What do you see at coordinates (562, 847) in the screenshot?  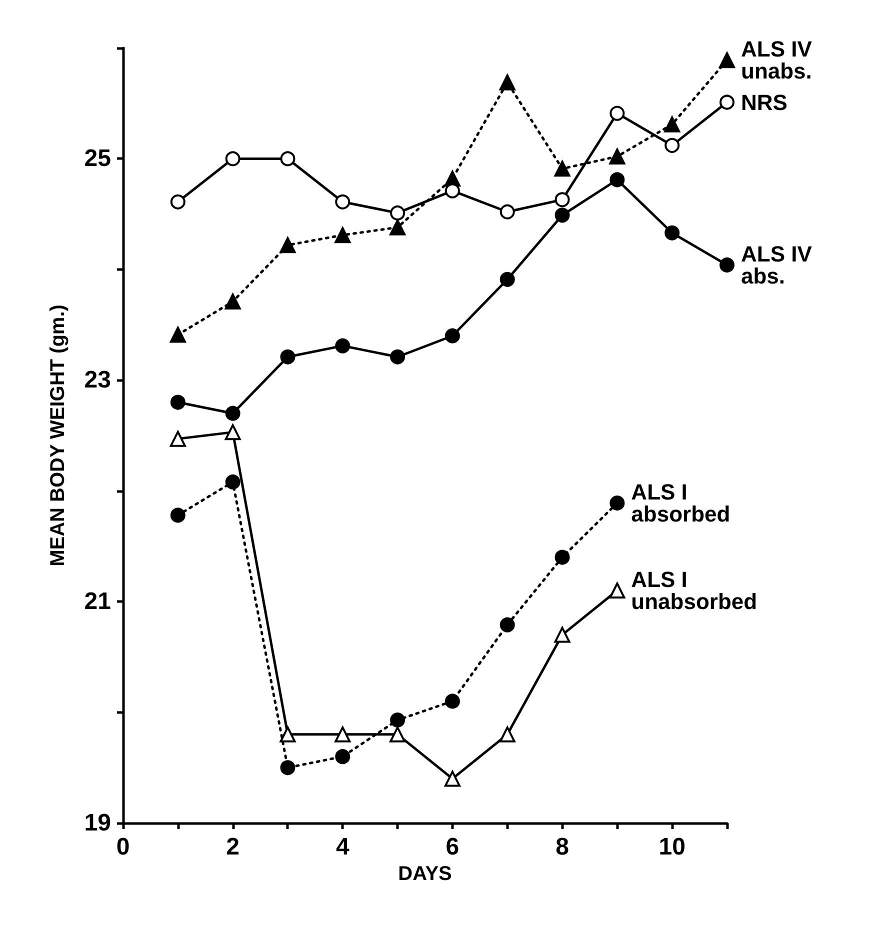 I see `x-tick-label: 8` at bounding box center [562, 847].